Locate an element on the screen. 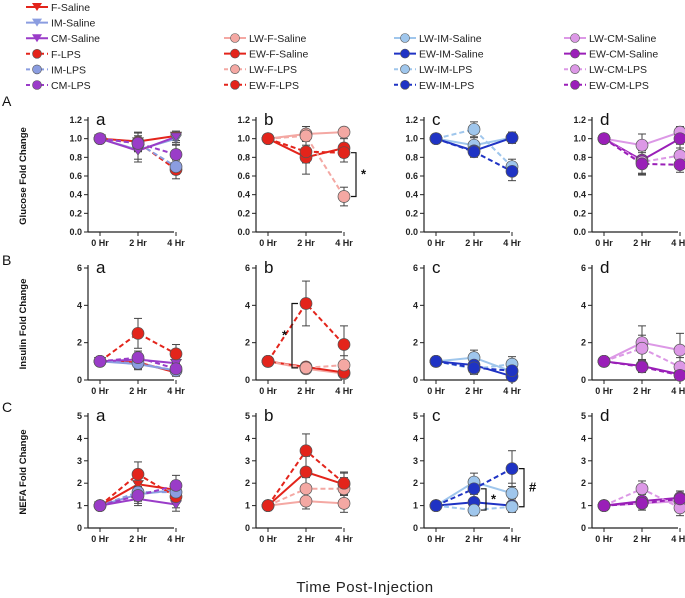  y-tick-label: 5 is located at coordinates (583, 416).